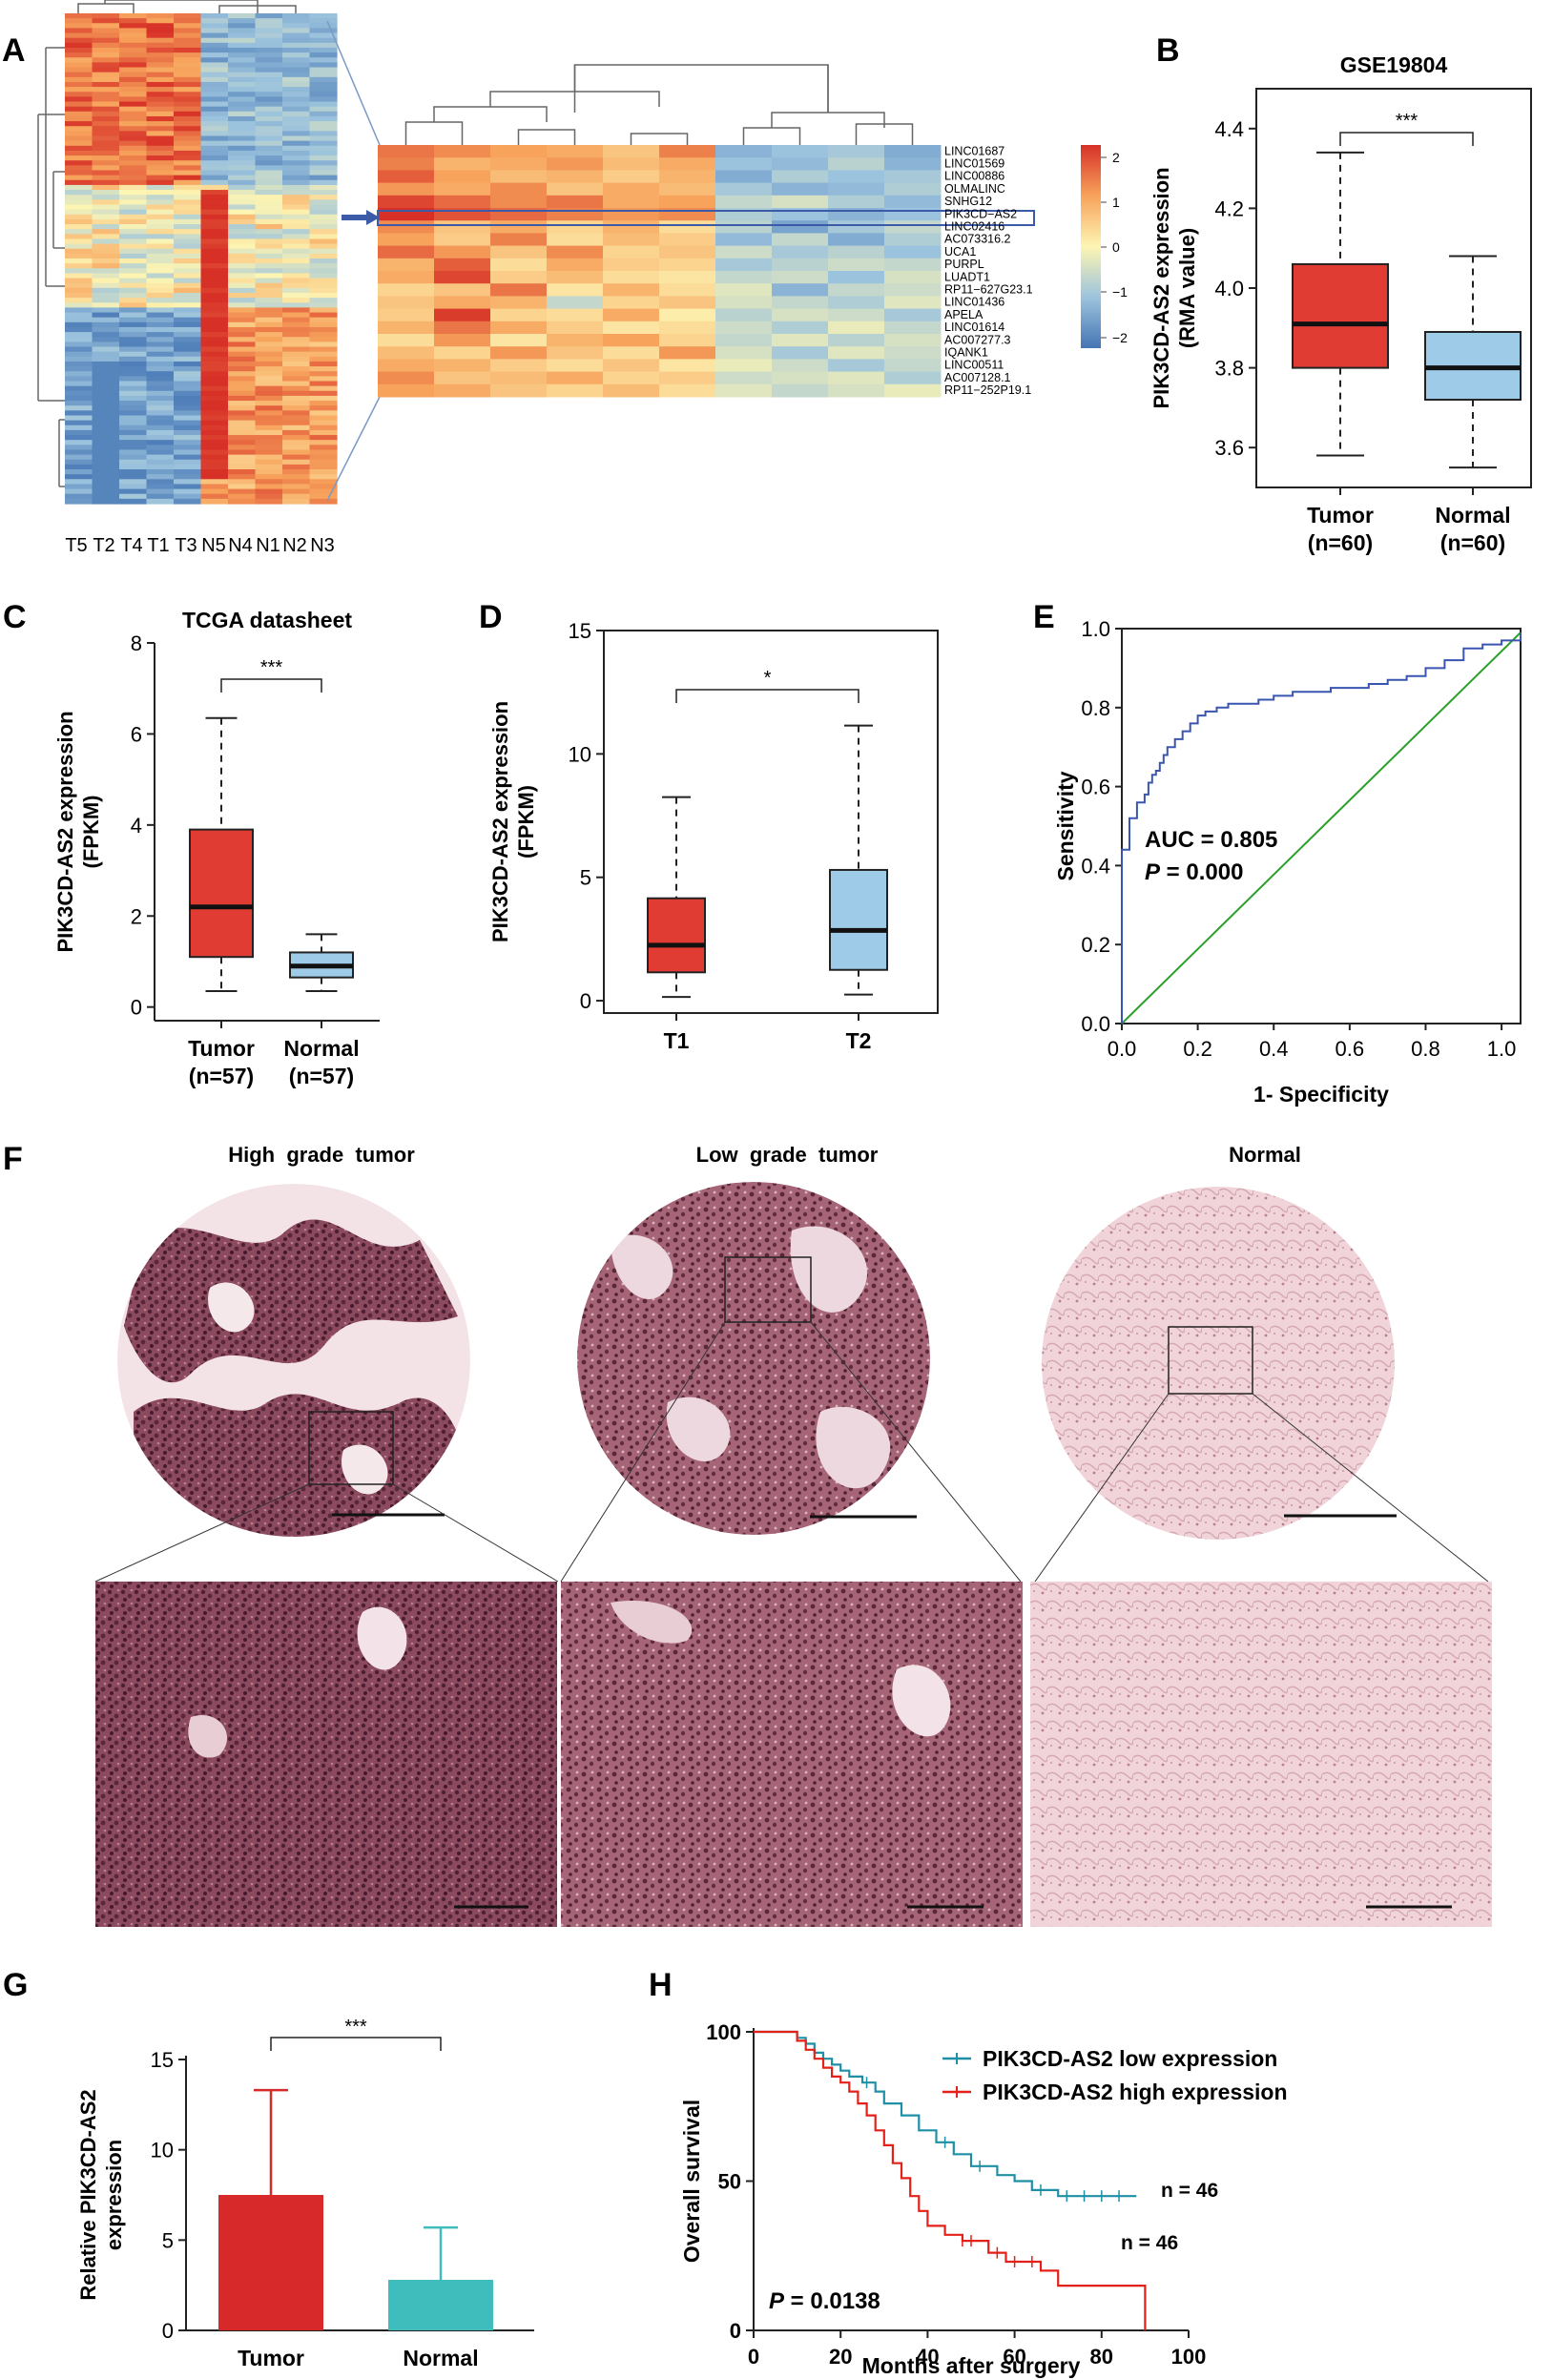  Describe the element at coordinates (321, 1048) in the screenshot. I see `x-tick-label: Normal` at that location.